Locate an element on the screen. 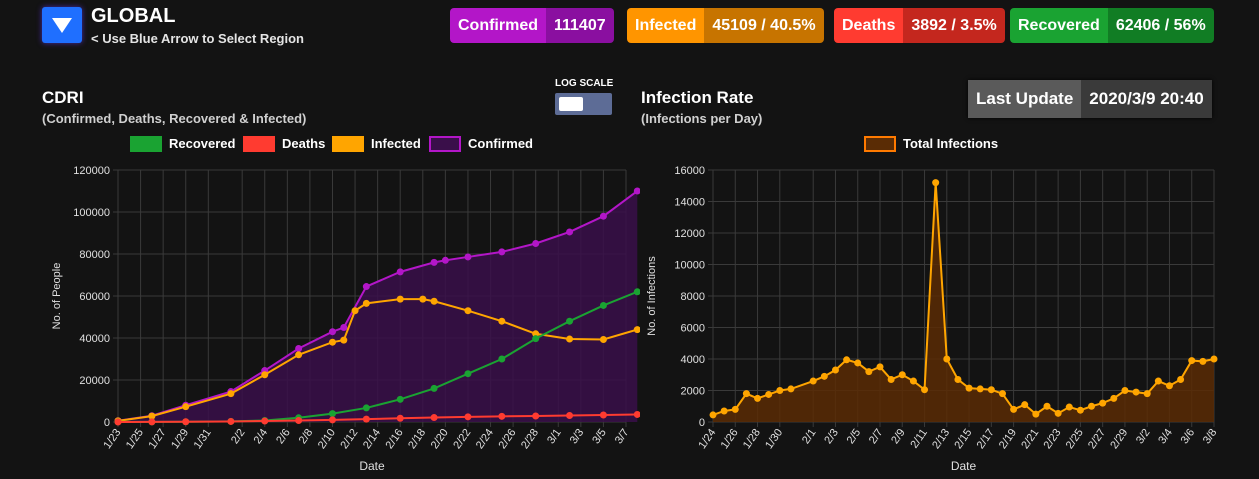  x-tick-label: 2/24 is located at coordinates (485, 439).